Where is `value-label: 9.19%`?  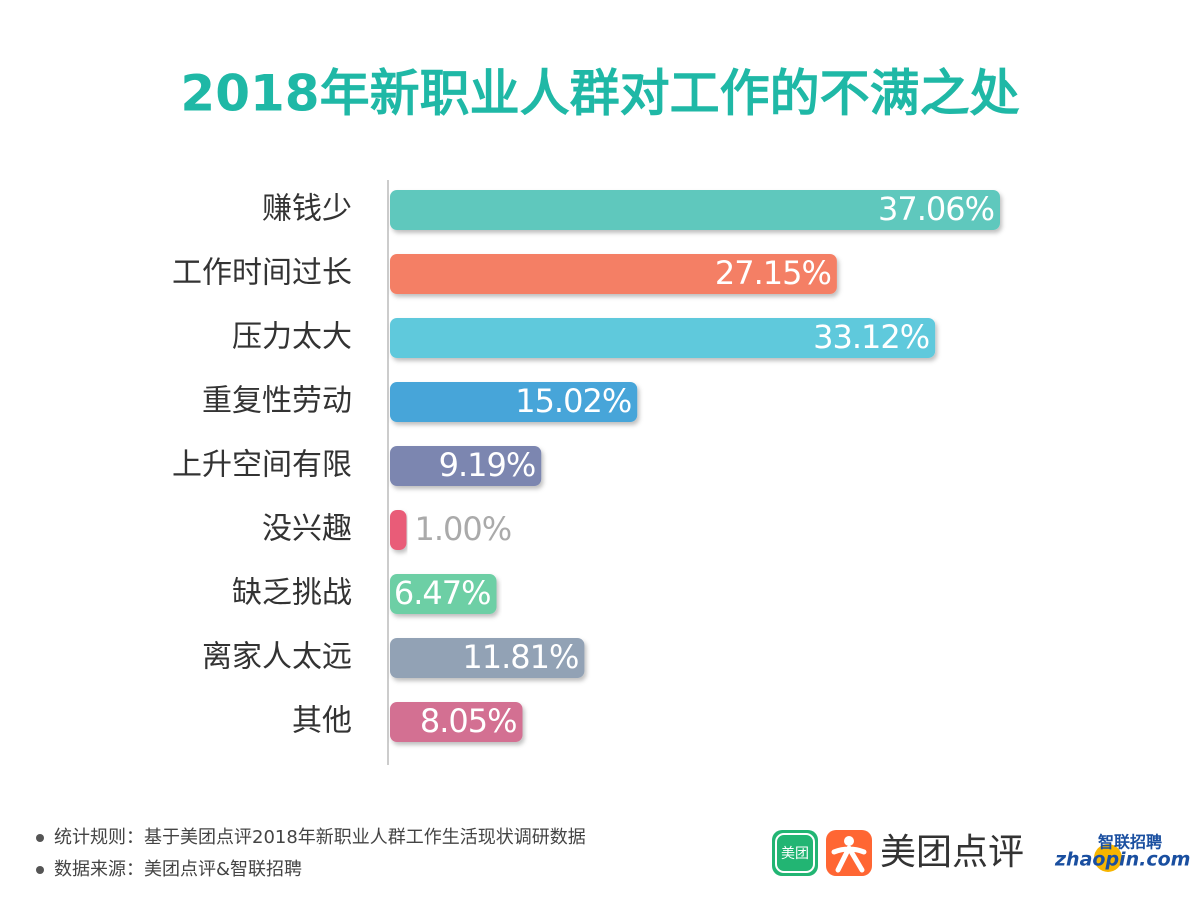 value-label: 9.19% is located at coordinates (487, 465).